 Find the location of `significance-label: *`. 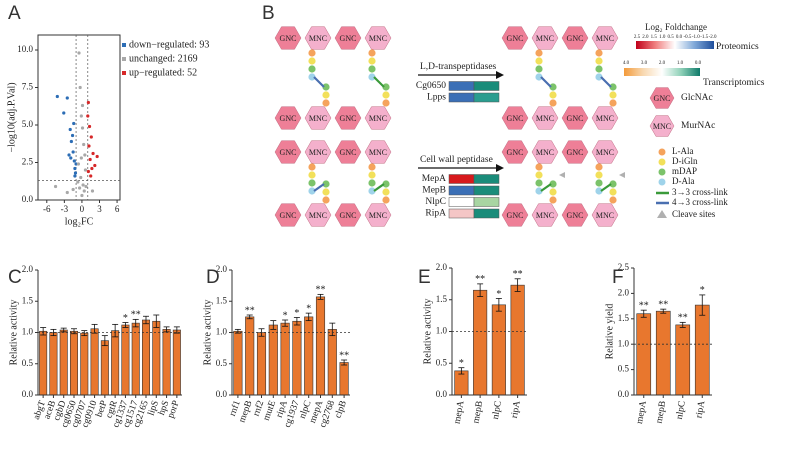

significance-label: * is located at coordinates (461, 363).